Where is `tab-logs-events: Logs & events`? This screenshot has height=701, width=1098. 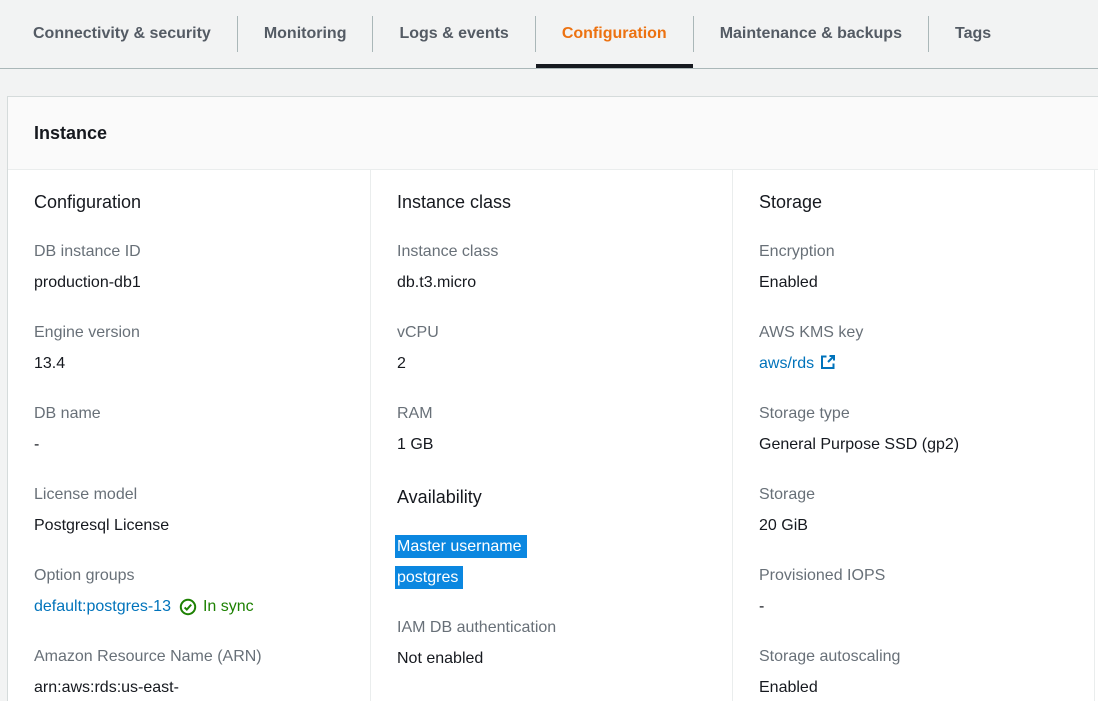 tab-logs-events: Logs & events is located at coordinates (453, 34).